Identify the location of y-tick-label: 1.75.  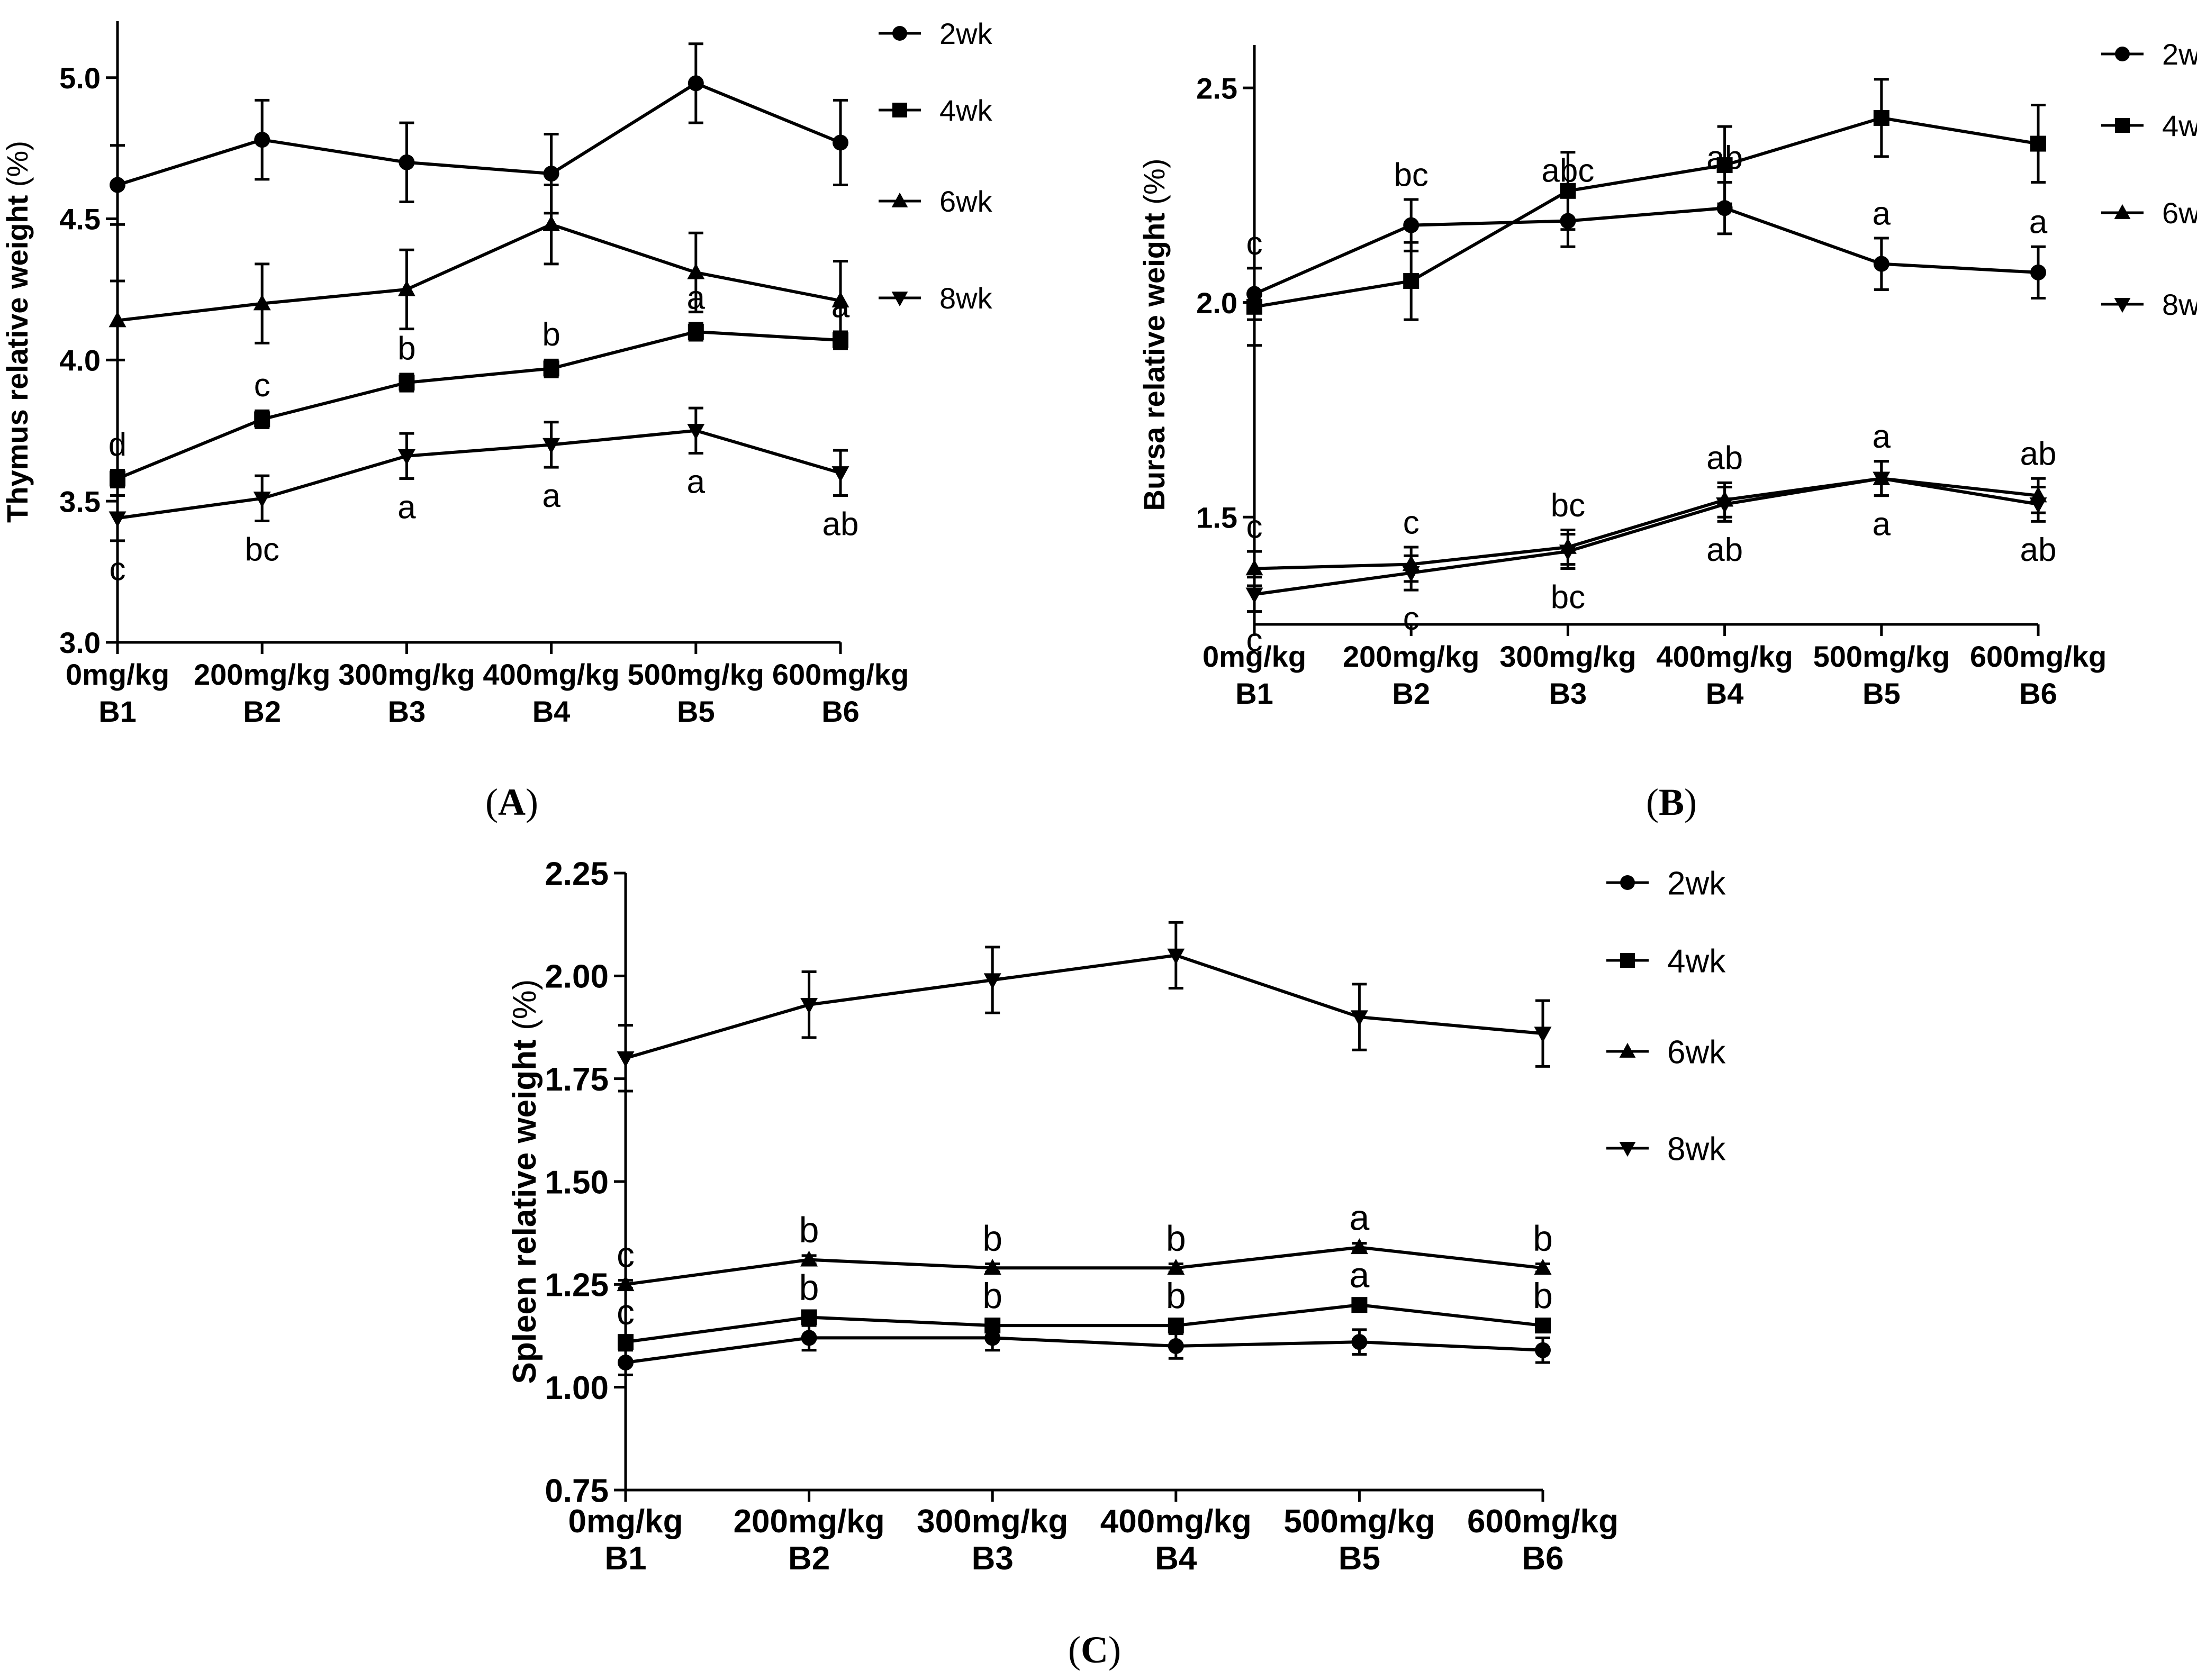
(577, 1079).